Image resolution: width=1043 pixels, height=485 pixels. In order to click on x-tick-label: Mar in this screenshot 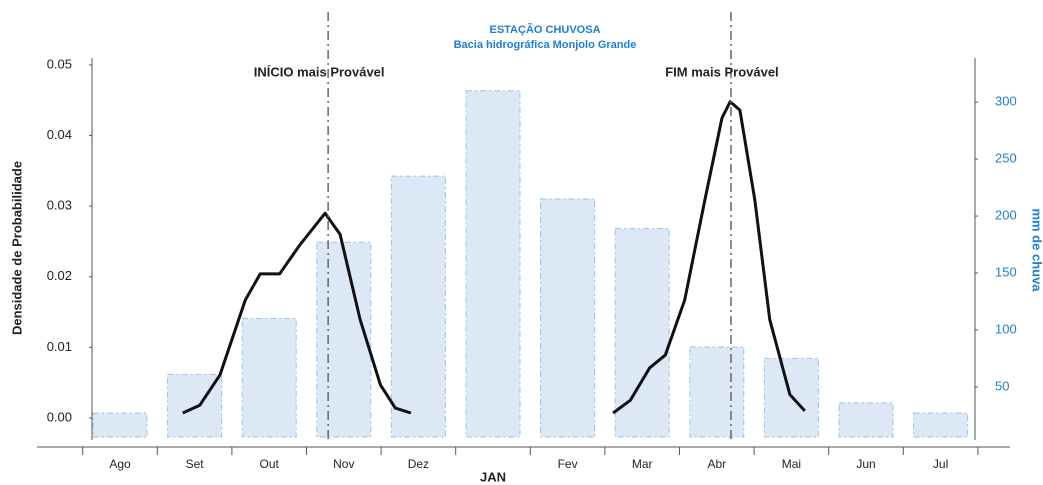, I will do `click(642, 464)`.